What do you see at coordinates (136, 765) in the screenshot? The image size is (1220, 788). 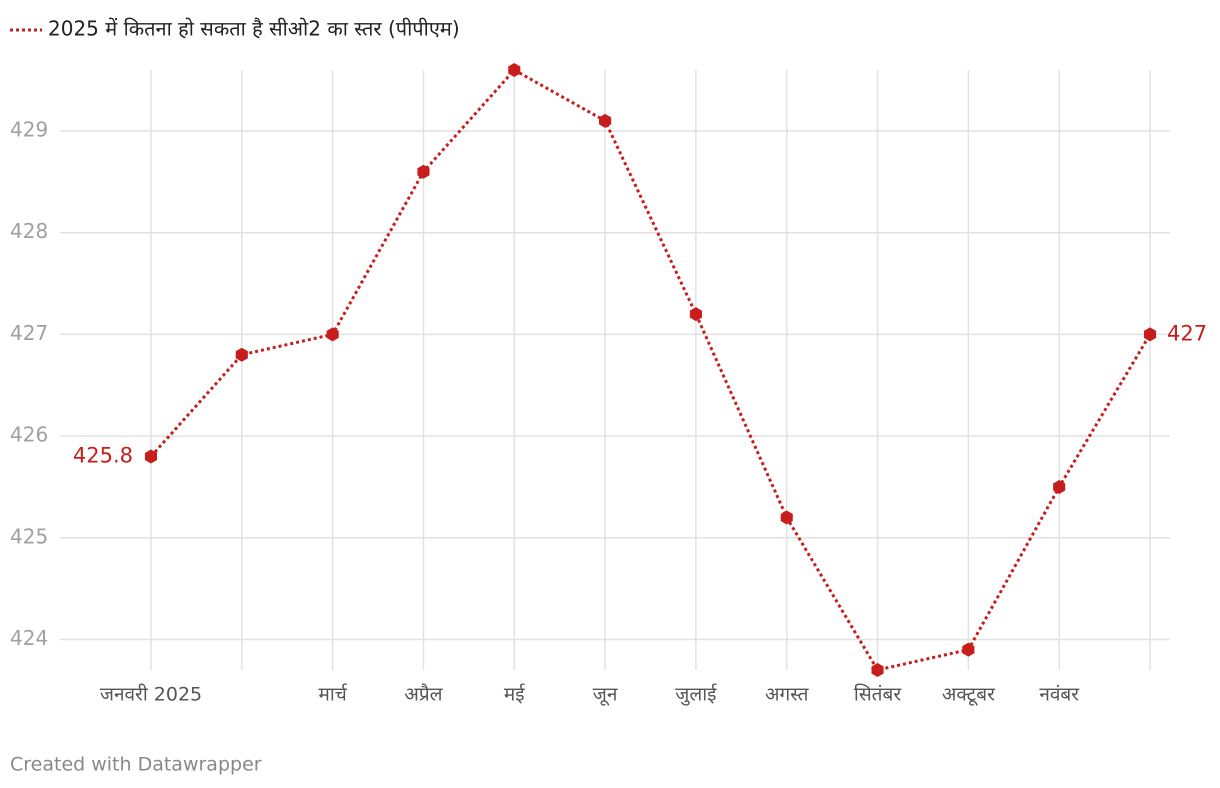 I see `footer: Created with Datawrapper` at bounding box center [136, 765].